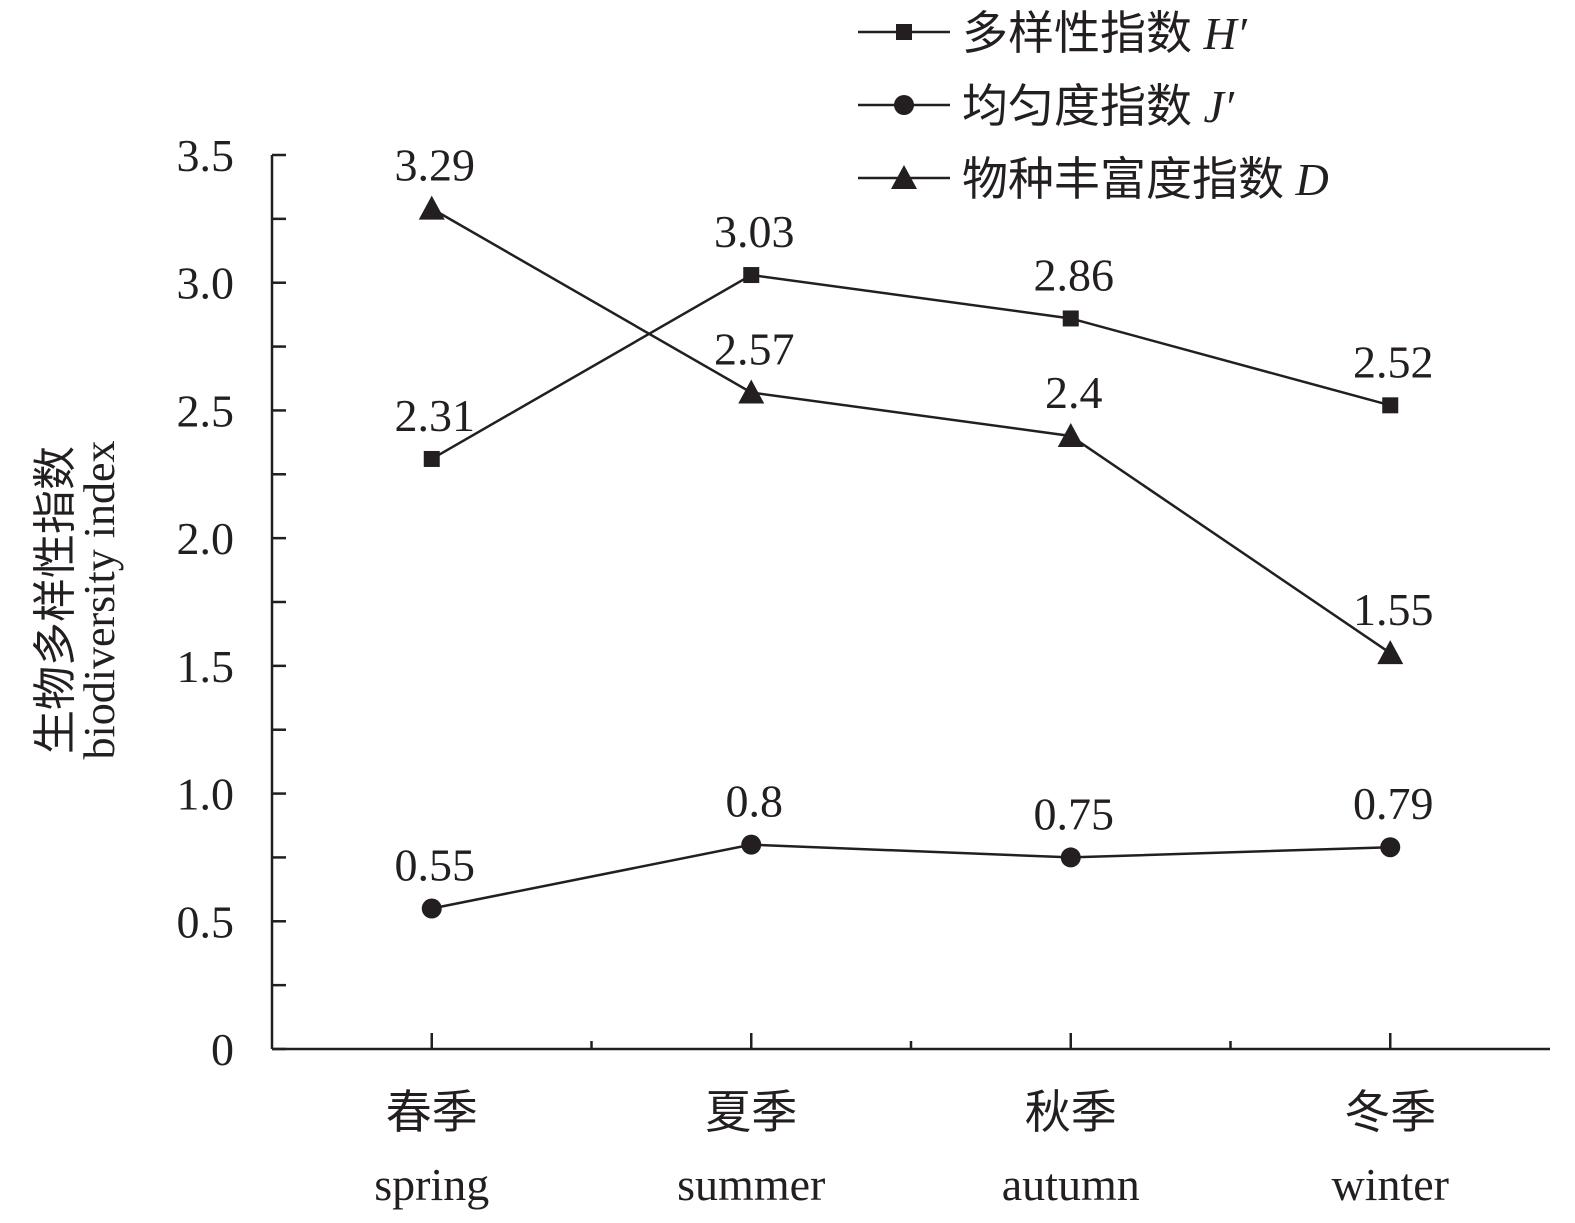 This screenshot has height=1223, width=1575. I want to click on data-label-circle: 0.55, so click(435, 865).